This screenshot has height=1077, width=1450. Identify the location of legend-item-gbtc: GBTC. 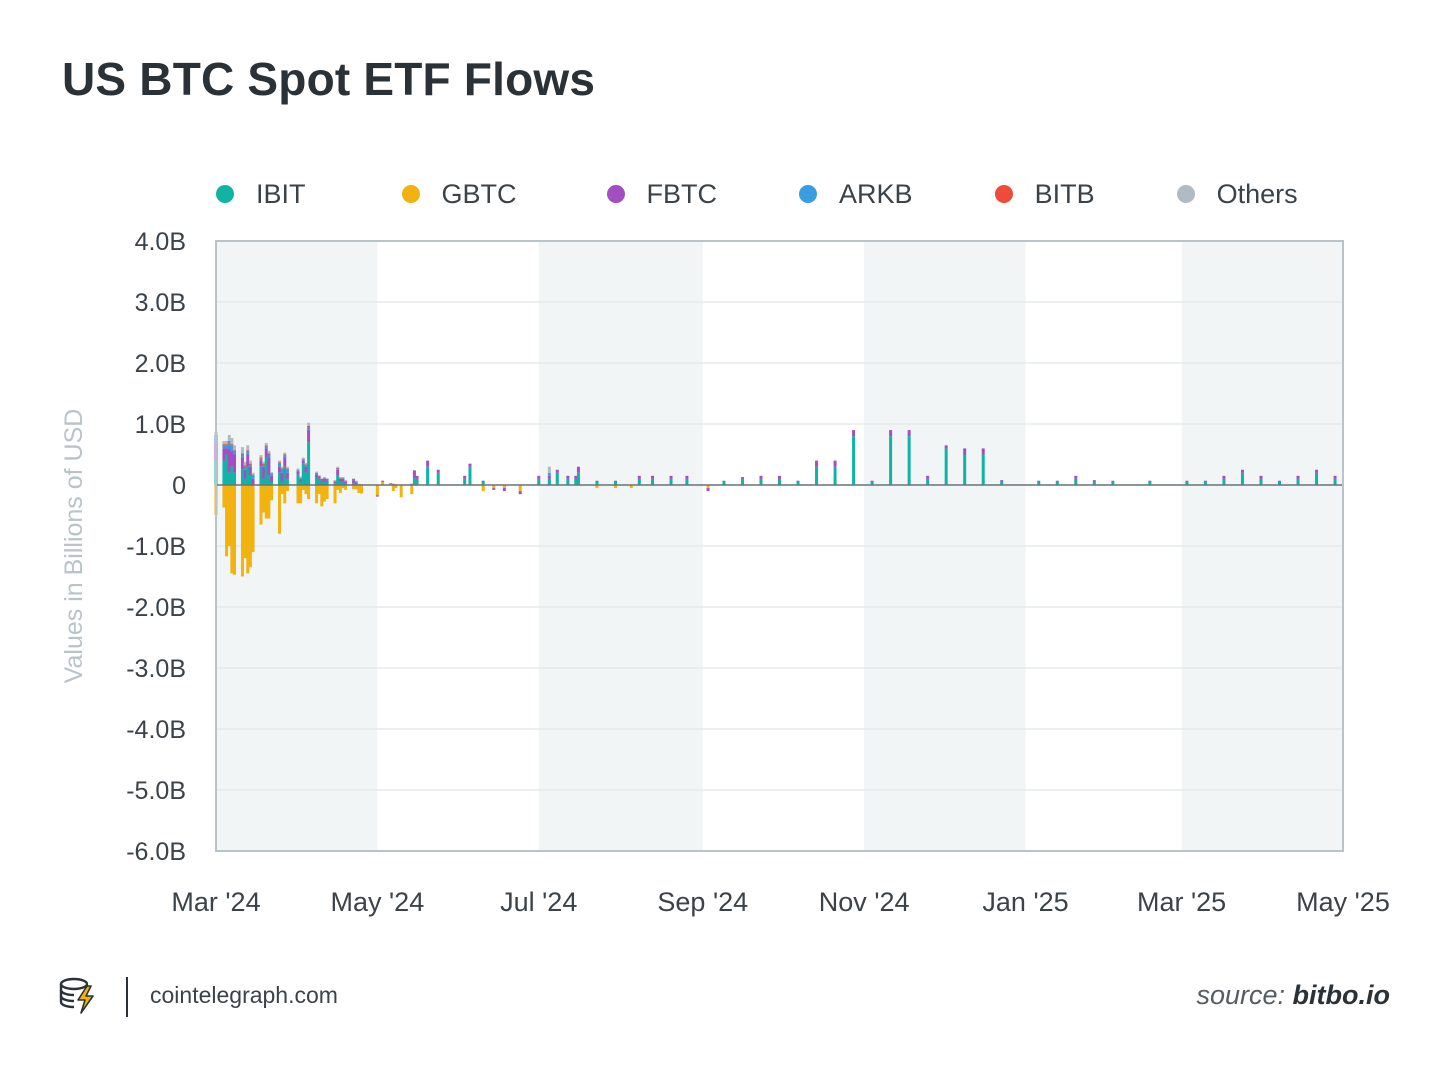
(459, 194).